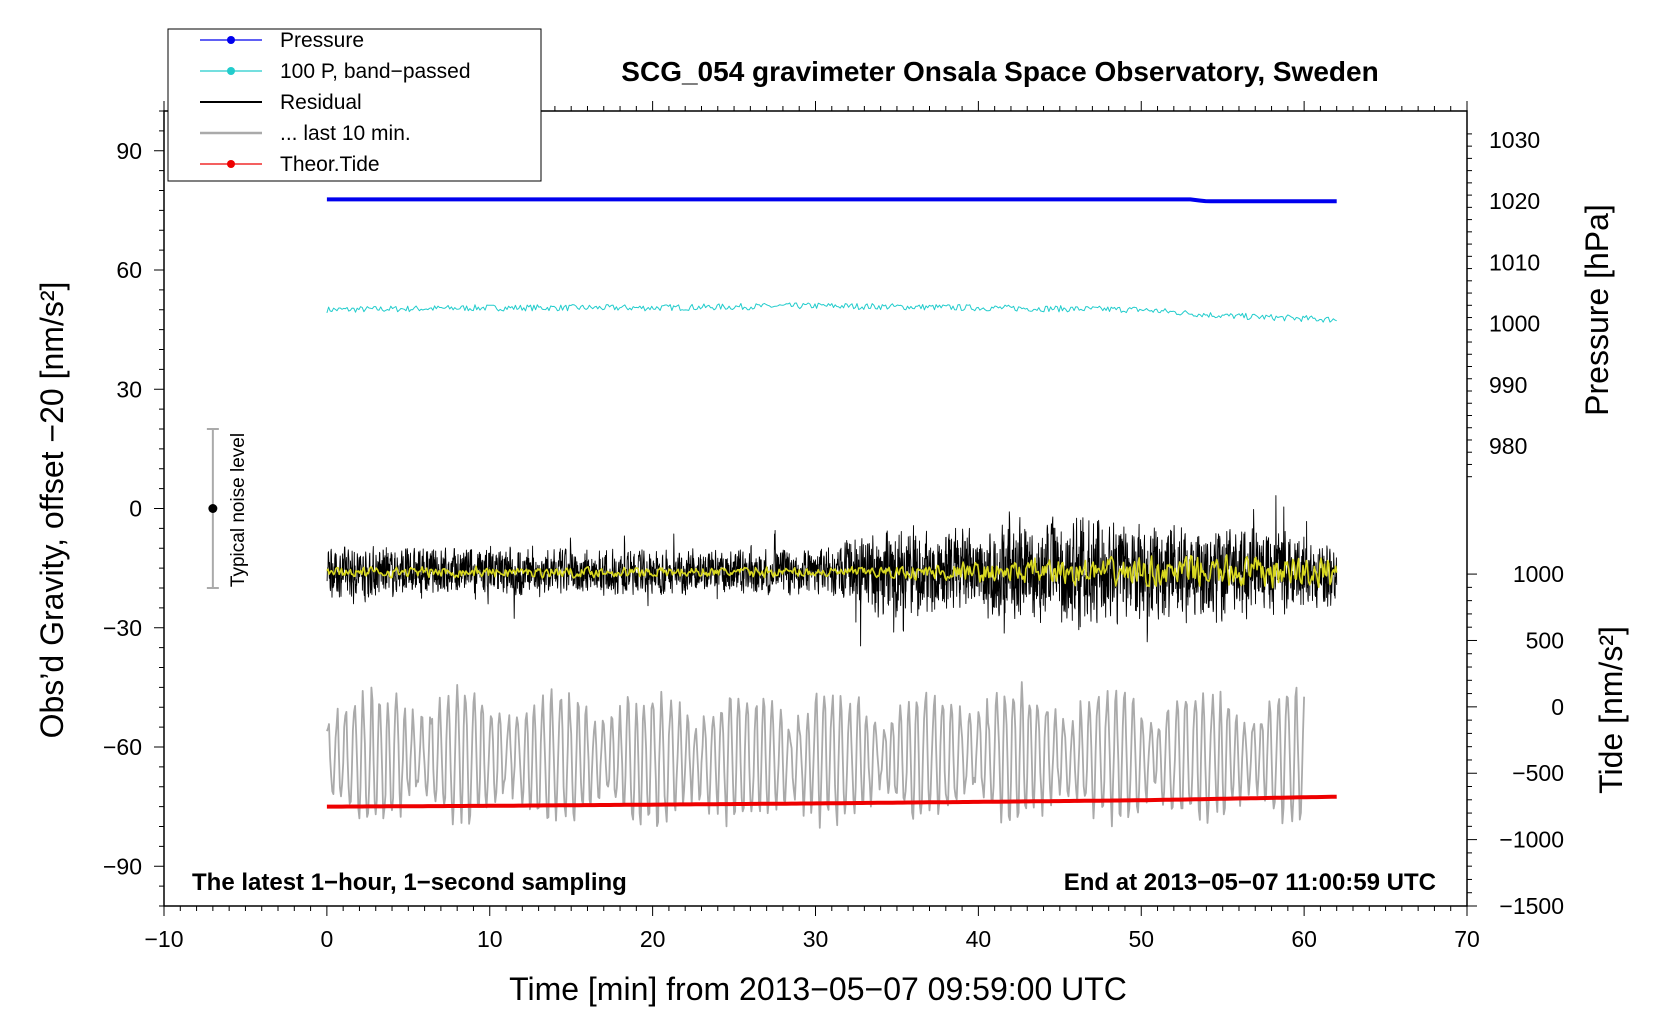 Image resolution: width=1660 pixels, height=1020 pixels. Describe the element at coordinates (1514, 262) in the screenshot. I see `pressure-tick-label: 1010` at that location.